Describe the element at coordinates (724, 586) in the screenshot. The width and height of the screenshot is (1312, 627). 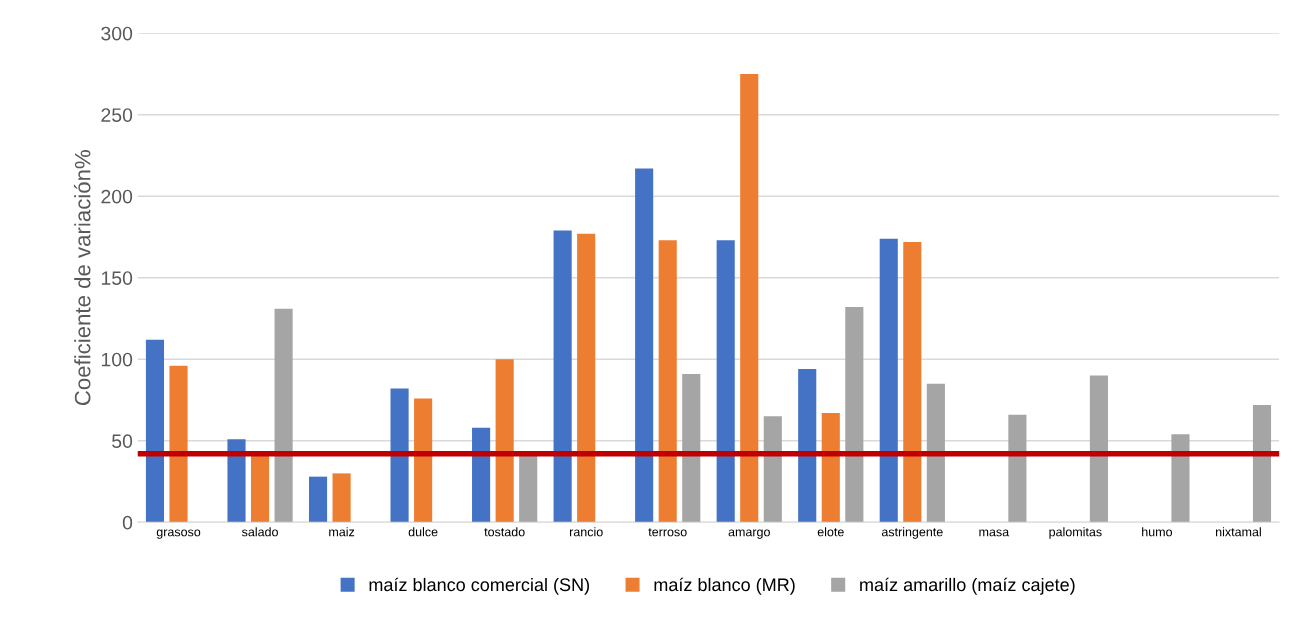
I see `legend-label: maíz blanco (MR)` at that location.